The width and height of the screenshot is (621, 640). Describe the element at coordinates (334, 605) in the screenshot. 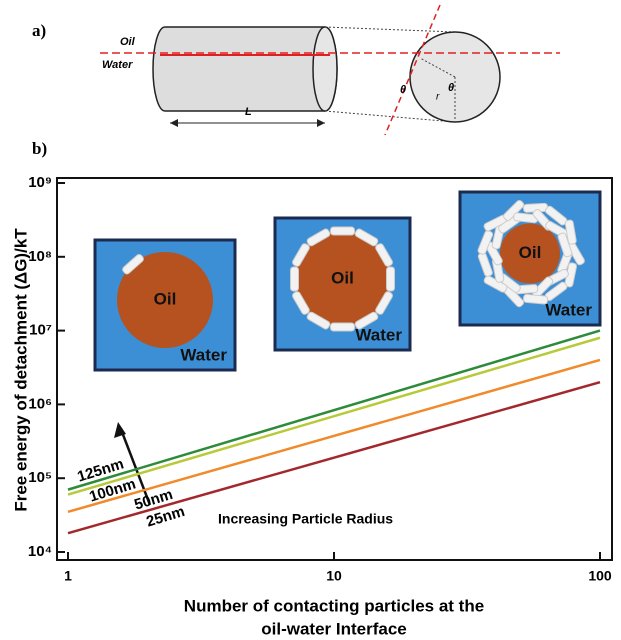

I see `x-axis-label: Number of contacting particles at the` at that location.